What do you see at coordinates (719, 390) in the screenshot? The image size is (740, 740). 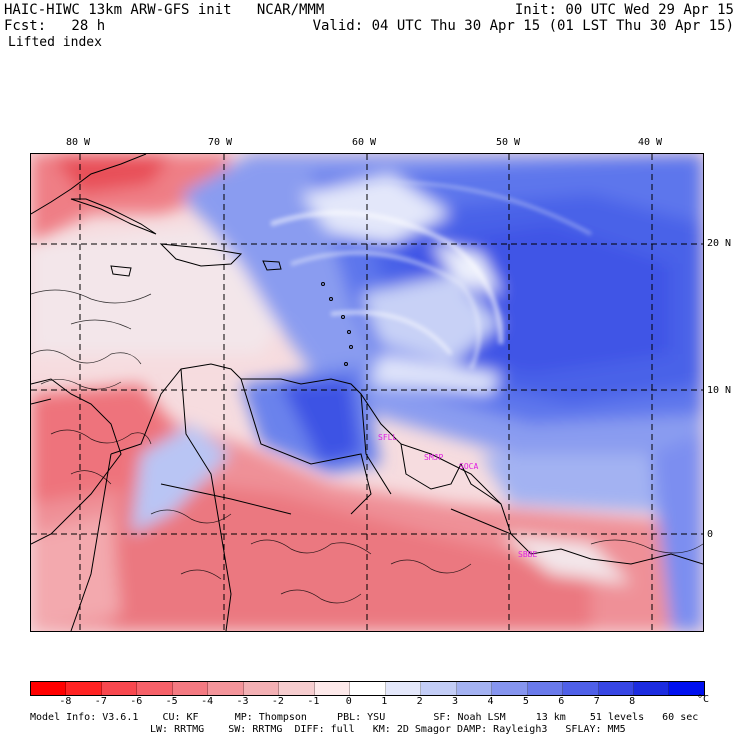 I see `lat-label-10n: 10 N` at bounding box center [719, 390].